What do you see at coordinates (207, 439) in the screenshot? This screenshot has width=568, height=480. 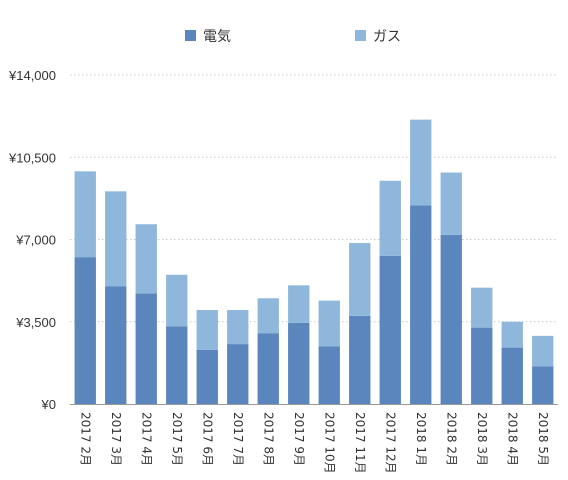 I see `x-tick-label: 2017 6月` at bounding box center [207, 439].